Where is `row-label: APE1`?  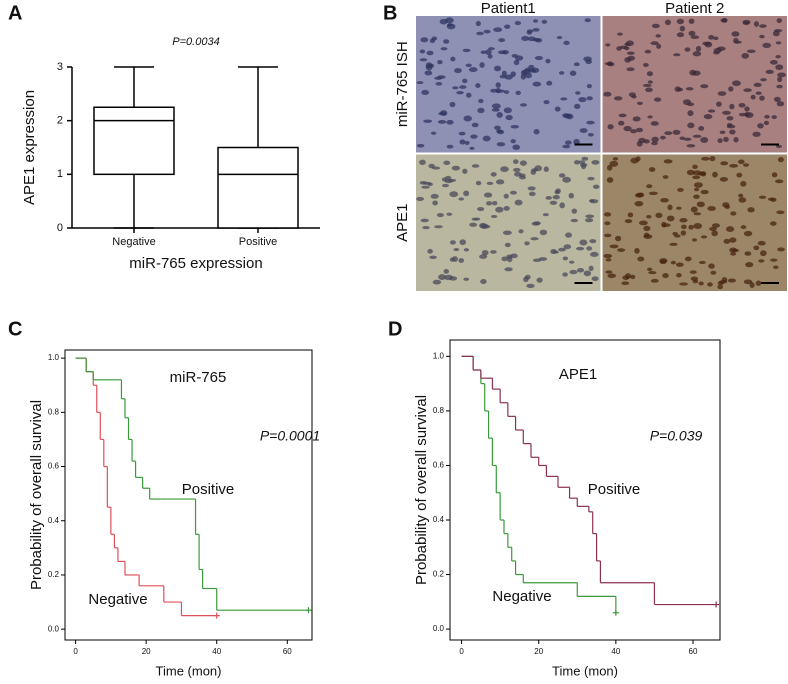
row-label: APE1 is located at coordinates (402, 223).